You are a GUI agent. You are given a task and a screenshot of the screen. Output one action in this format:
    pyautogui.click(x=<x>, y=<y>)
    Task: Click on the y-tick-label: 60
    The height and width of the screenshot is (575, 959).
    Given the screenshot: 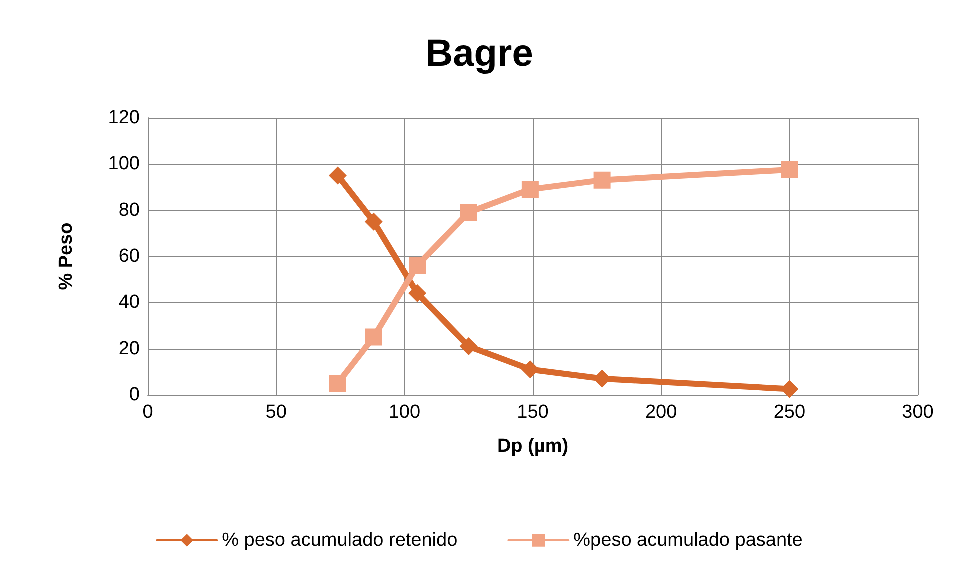 What is the action you would take?
    pyautogui.click(x=129, y=256)
    